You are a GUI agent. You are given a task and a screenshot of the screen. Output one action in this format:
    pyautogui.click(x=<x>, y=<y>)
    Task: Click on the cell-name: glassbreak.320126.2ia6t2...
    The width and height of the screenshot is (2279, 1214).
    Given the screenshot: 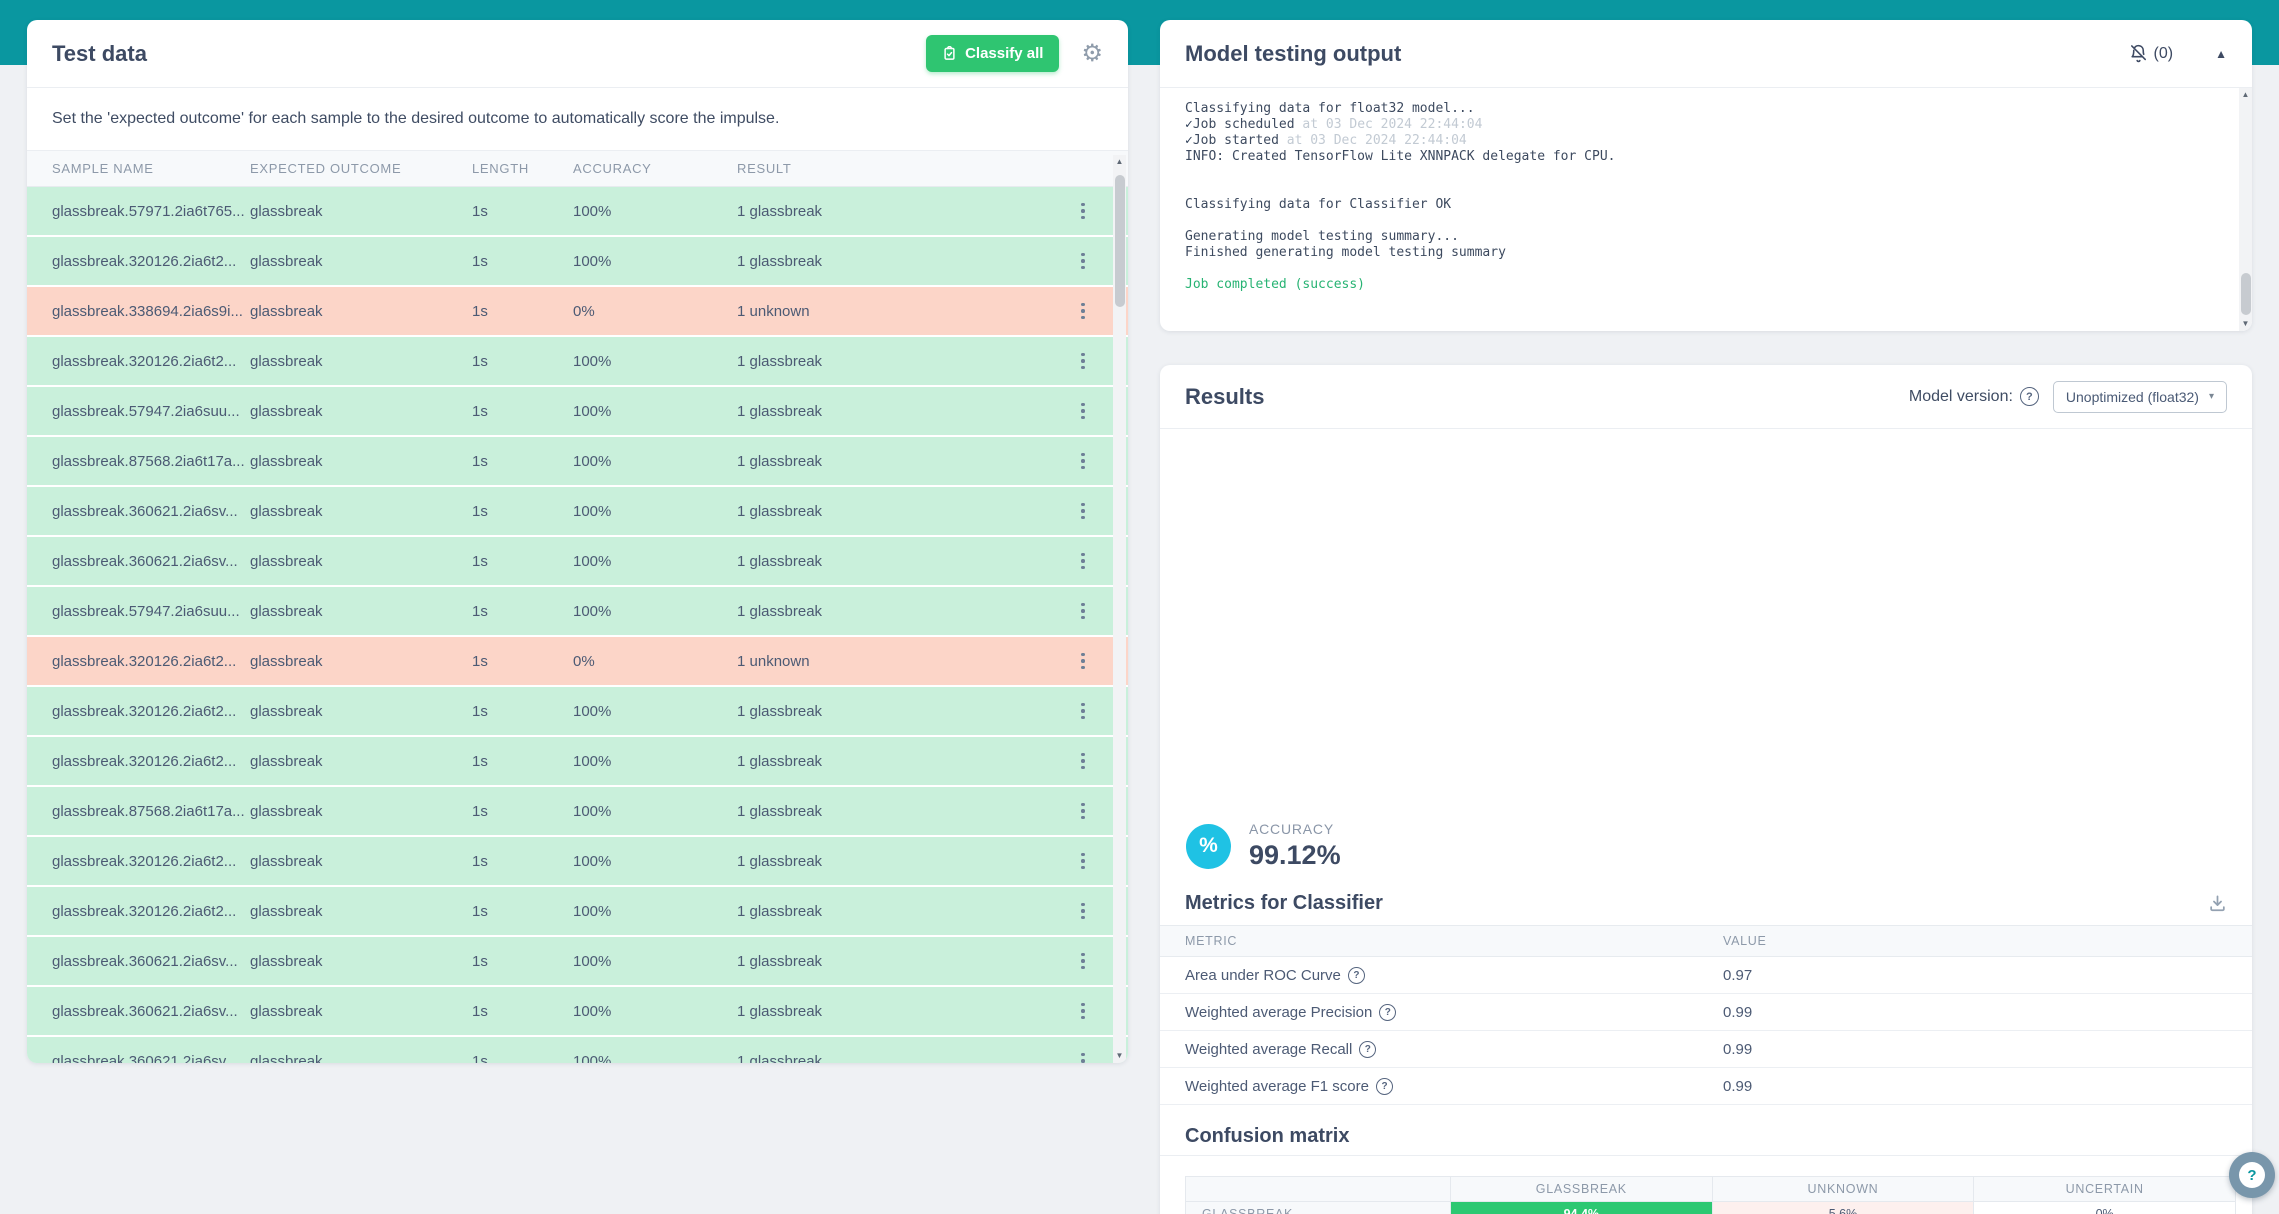 What is the action you would take?
    pyautogui.click(x=144, y=361)
    